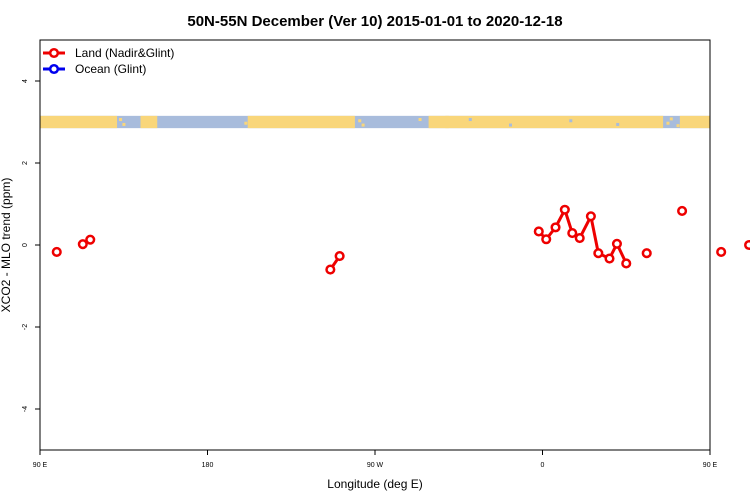 Image resolution: width=750 pixels, height=500 pixels. Describe the element at coordinates (400, 239) in the screenshot. I see `series-layer` at that location.